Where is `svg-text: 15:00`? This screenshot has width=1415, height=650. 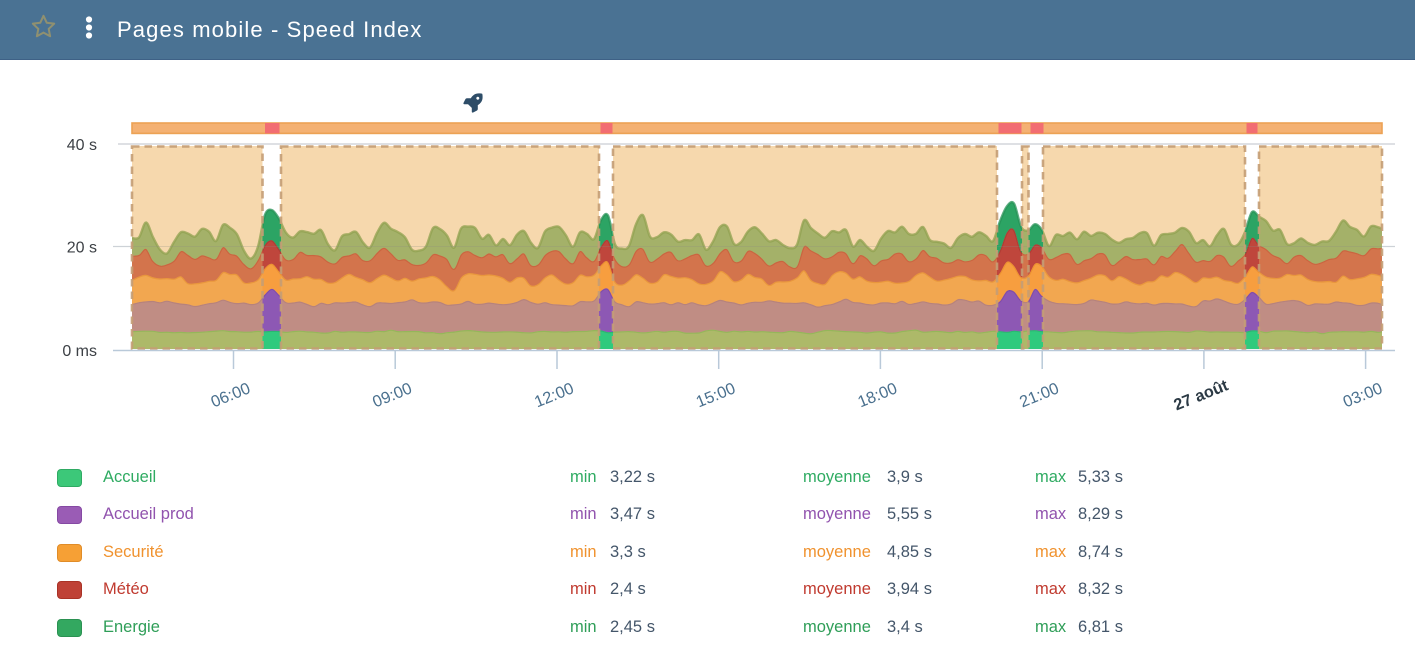
svg-text: 15:00 is located at coordinates (716, 395).